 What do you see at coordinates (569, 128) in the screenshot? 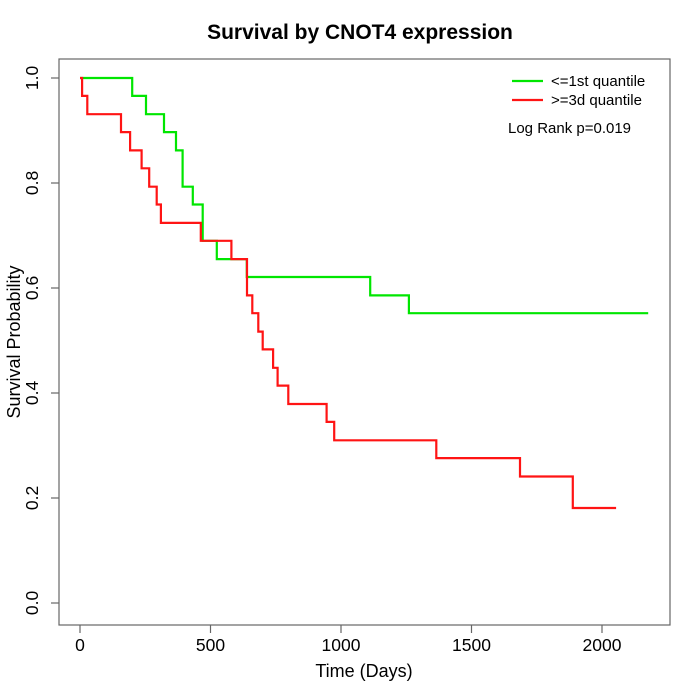
I see `logrank-annotation: Log Rank p=0.019` at bounding box center [569, 128].